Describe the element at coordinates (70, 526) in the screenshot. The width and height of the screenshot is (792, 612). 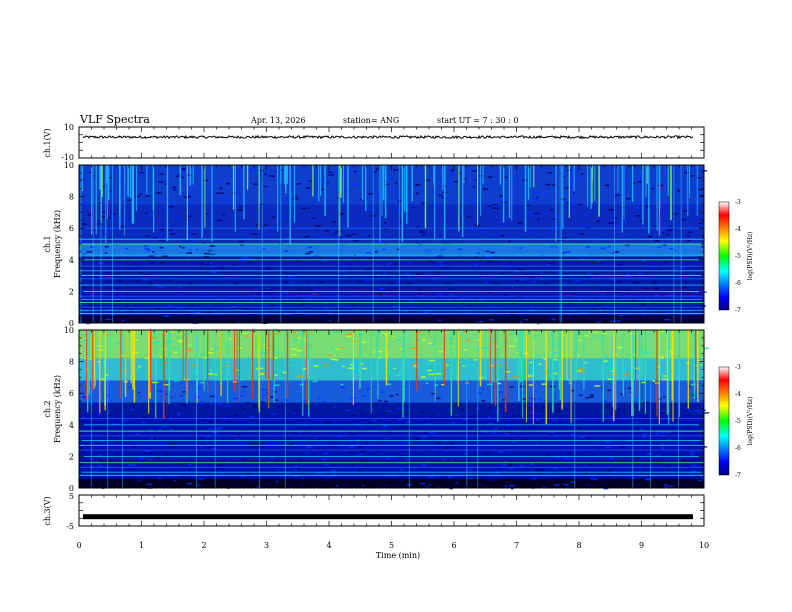
I see `ch3-ytick-bottom: -5` at that location.